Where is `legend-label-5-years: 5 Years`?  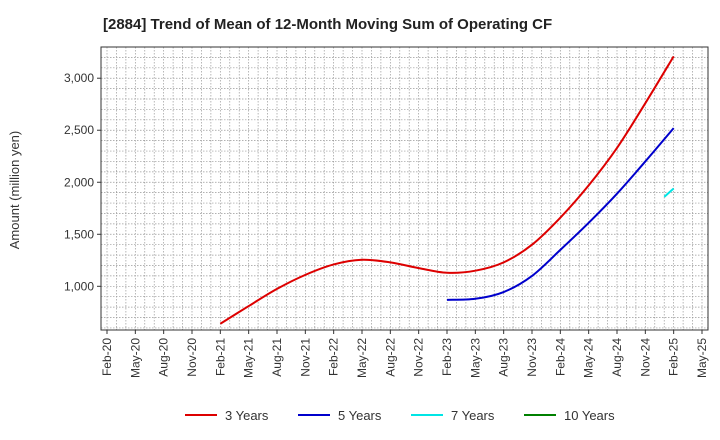
legend-label-5-years: 5 Years is located at coordinates (360, 415).